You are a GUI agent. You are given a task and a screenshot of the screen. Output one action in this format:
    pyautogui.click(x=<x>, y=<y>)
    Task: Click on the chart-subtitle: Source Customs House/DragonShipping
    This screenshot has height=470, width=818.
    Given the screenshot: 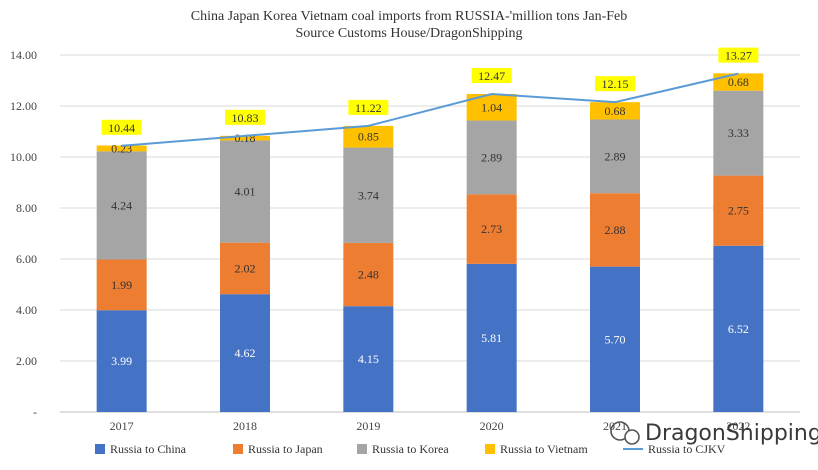 What is the action you would take?
    pyautogui.click(x=408, y=33)
    